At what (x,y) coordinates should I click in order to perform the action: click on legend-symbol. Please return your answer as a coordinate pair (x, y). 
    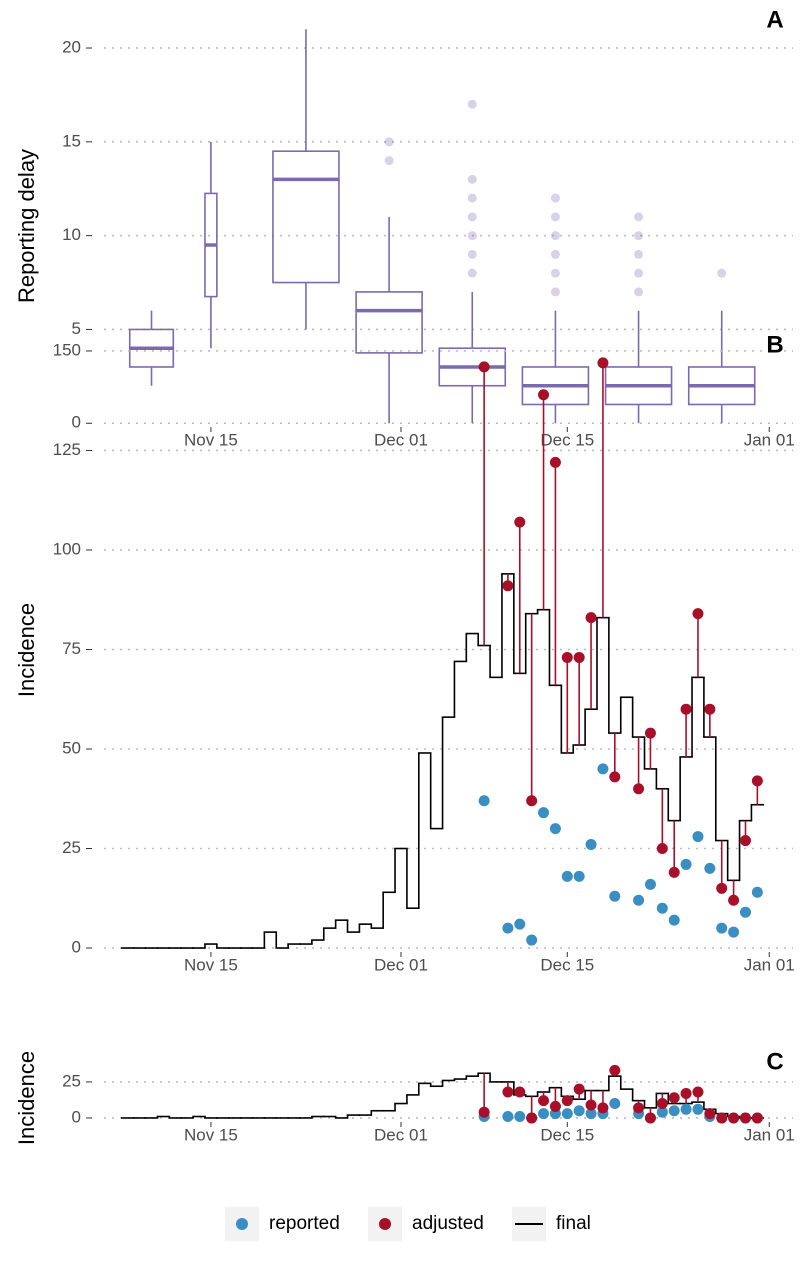
    Looking at the image, I should click on (385, 1224).